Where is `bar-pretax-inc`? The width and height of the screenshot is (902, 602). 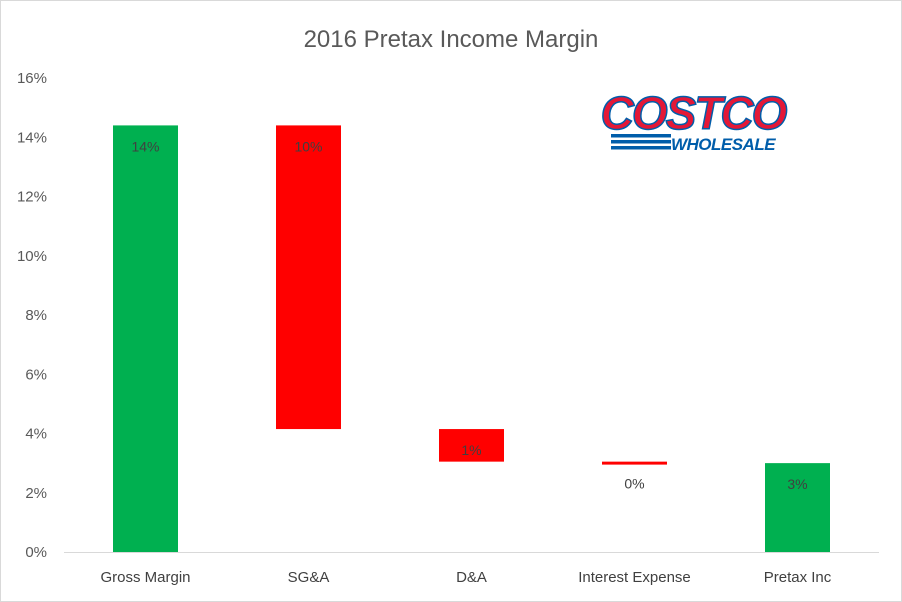
bar-pretax-inc is located at coordinates (797, 507).